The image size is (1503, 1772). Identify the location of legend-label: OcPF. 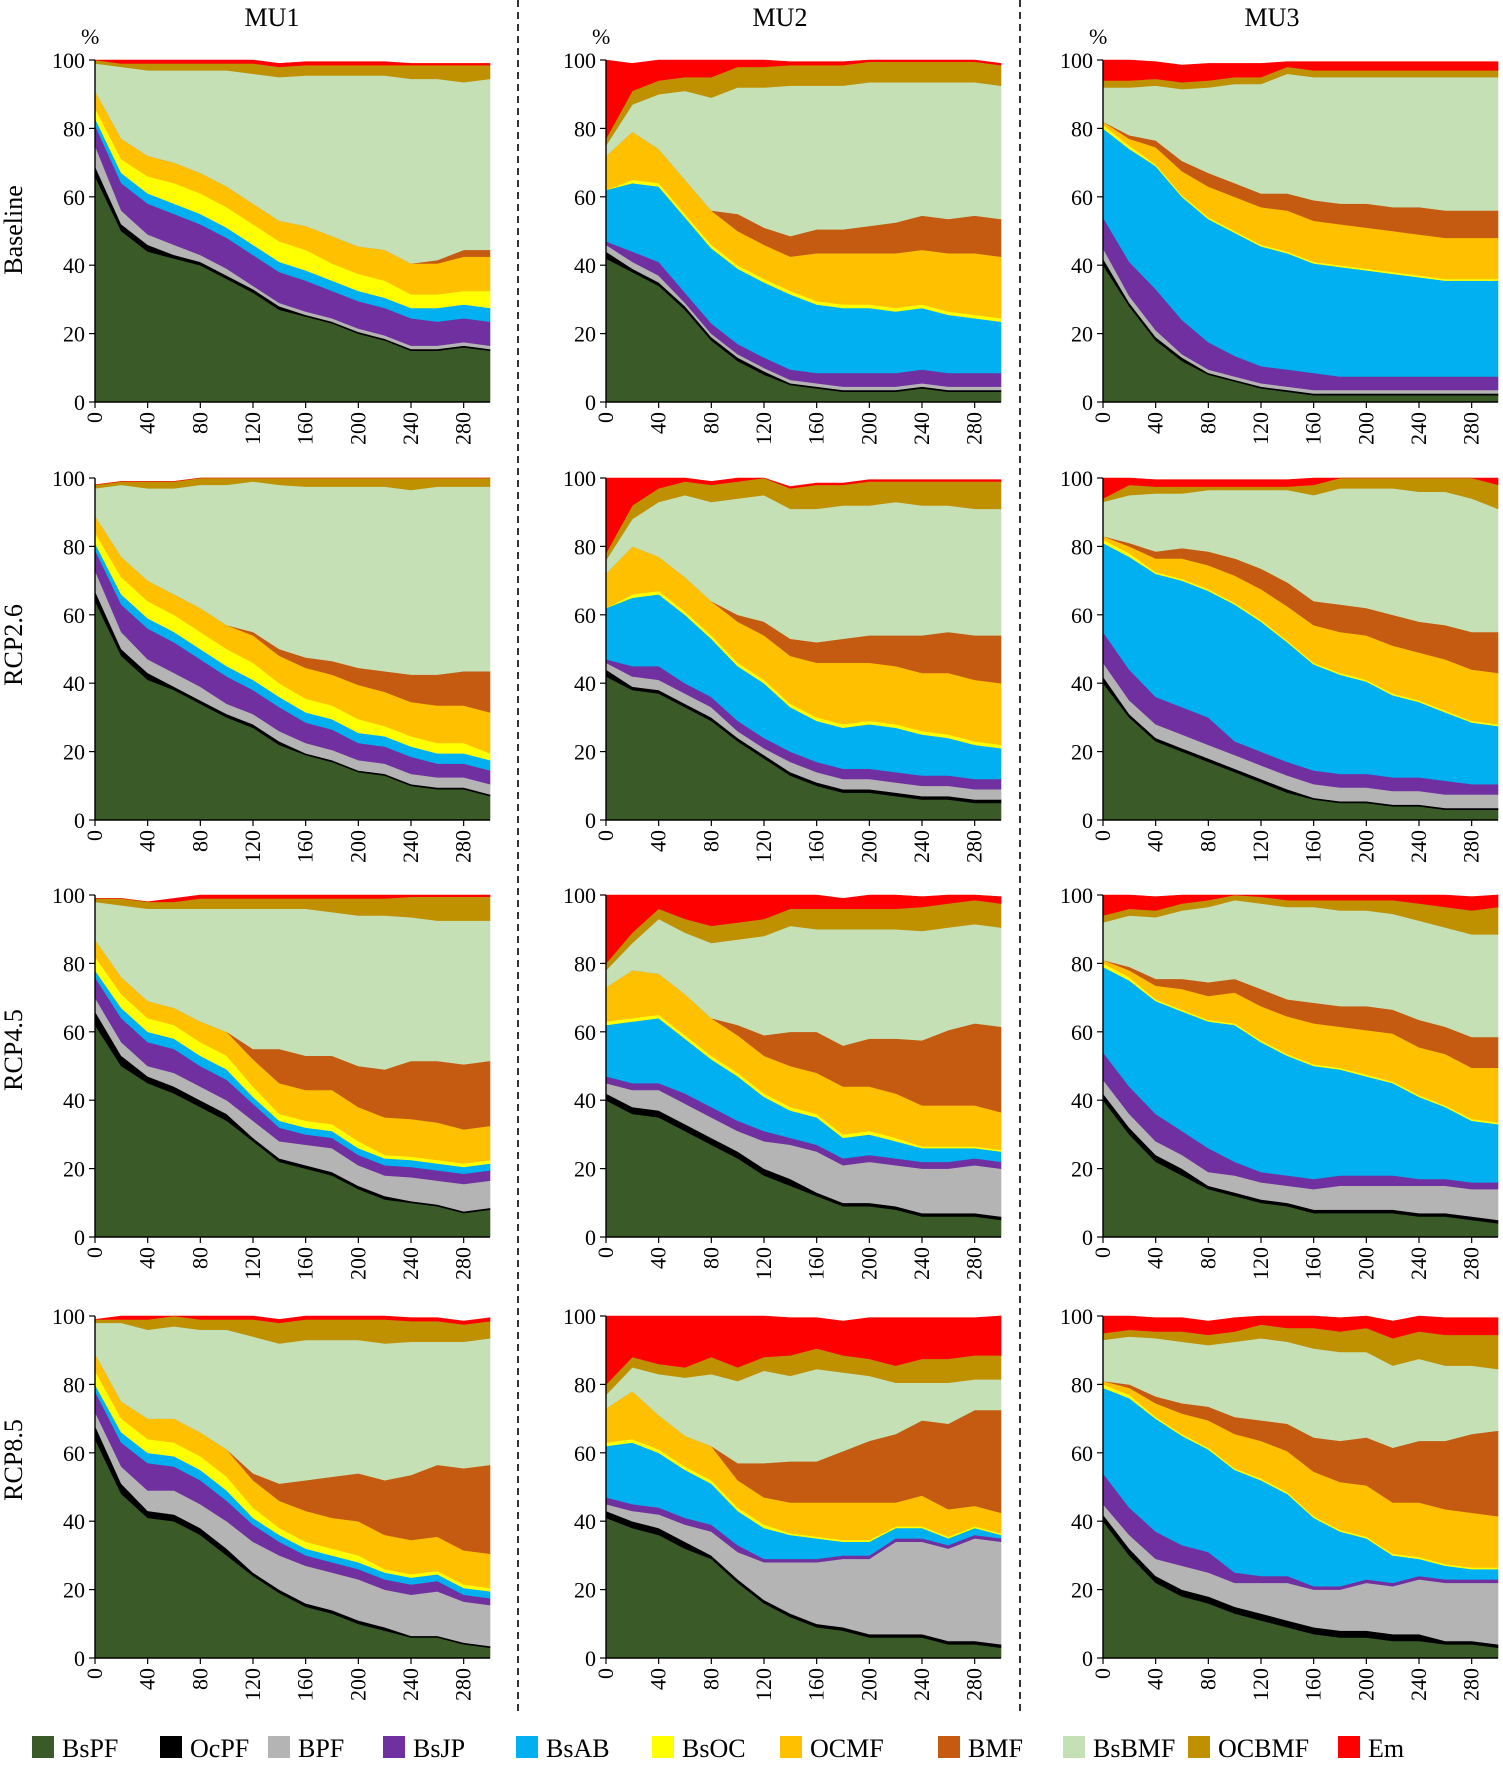
(219, 1748).